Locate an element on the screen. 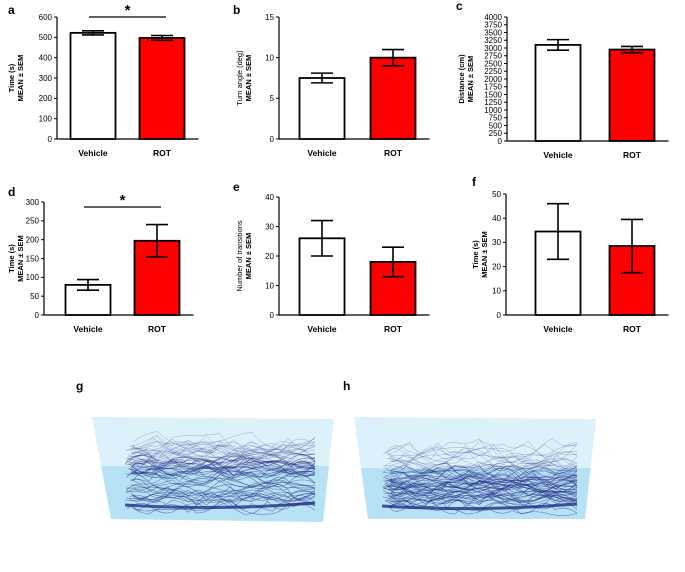 Image resolution: width=685 pixels, height=572 pixels. panel-letter: a is located at coordinates (11, 10).